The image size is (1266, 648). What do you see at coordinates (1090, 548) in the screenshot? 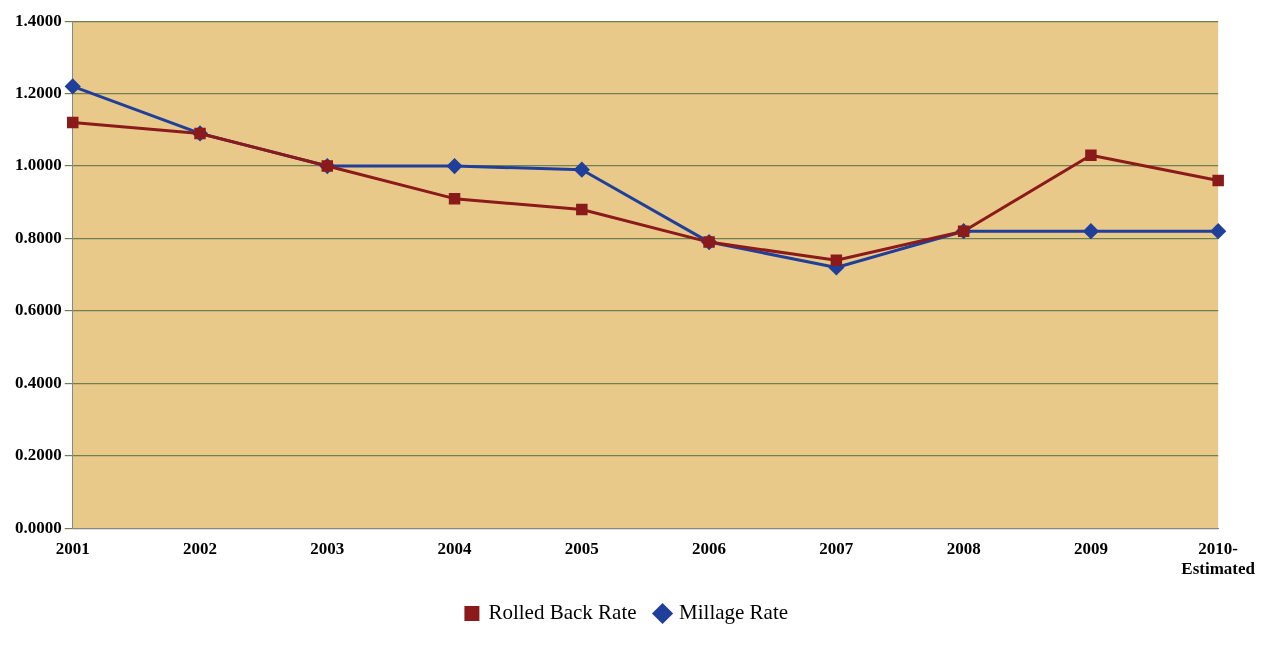
I see `x-tick-label: 2009` at bounding box center [1090, 548].